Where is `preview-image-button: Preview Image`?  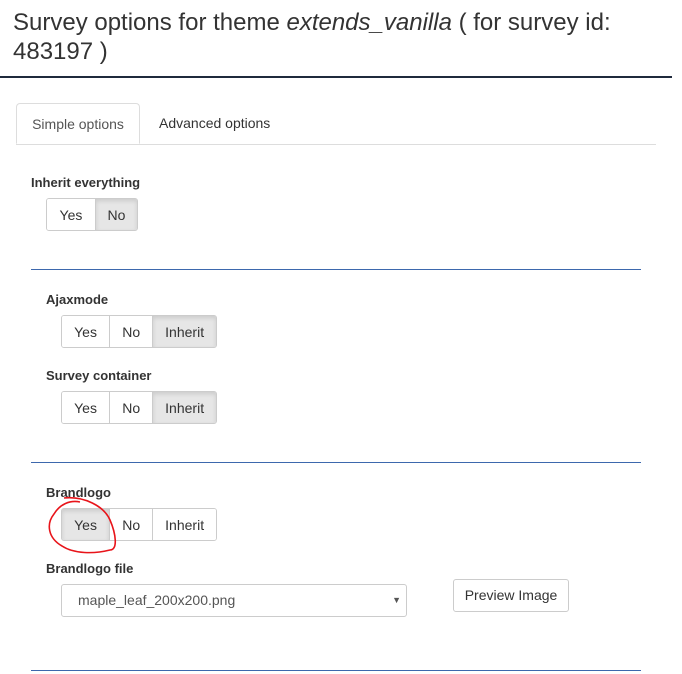 preview-image-button: Preview Image is located at coordinates (511, 595).